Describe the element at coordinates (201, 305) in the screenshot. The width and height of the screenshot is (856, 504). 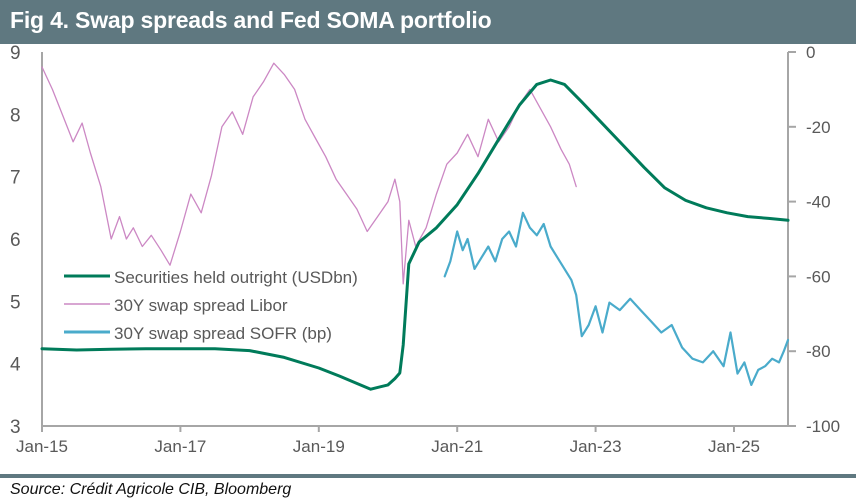
I see `legend-label: 30Y swap spread Libor` at that location.